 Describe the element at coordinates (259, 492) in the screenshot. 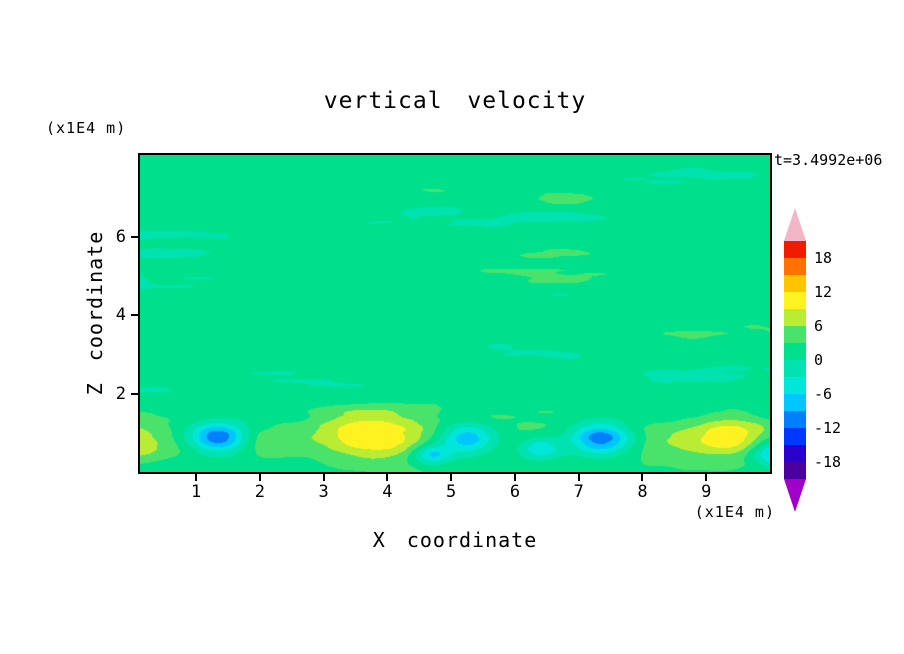

I see `x-tick-label: 2` at that location.